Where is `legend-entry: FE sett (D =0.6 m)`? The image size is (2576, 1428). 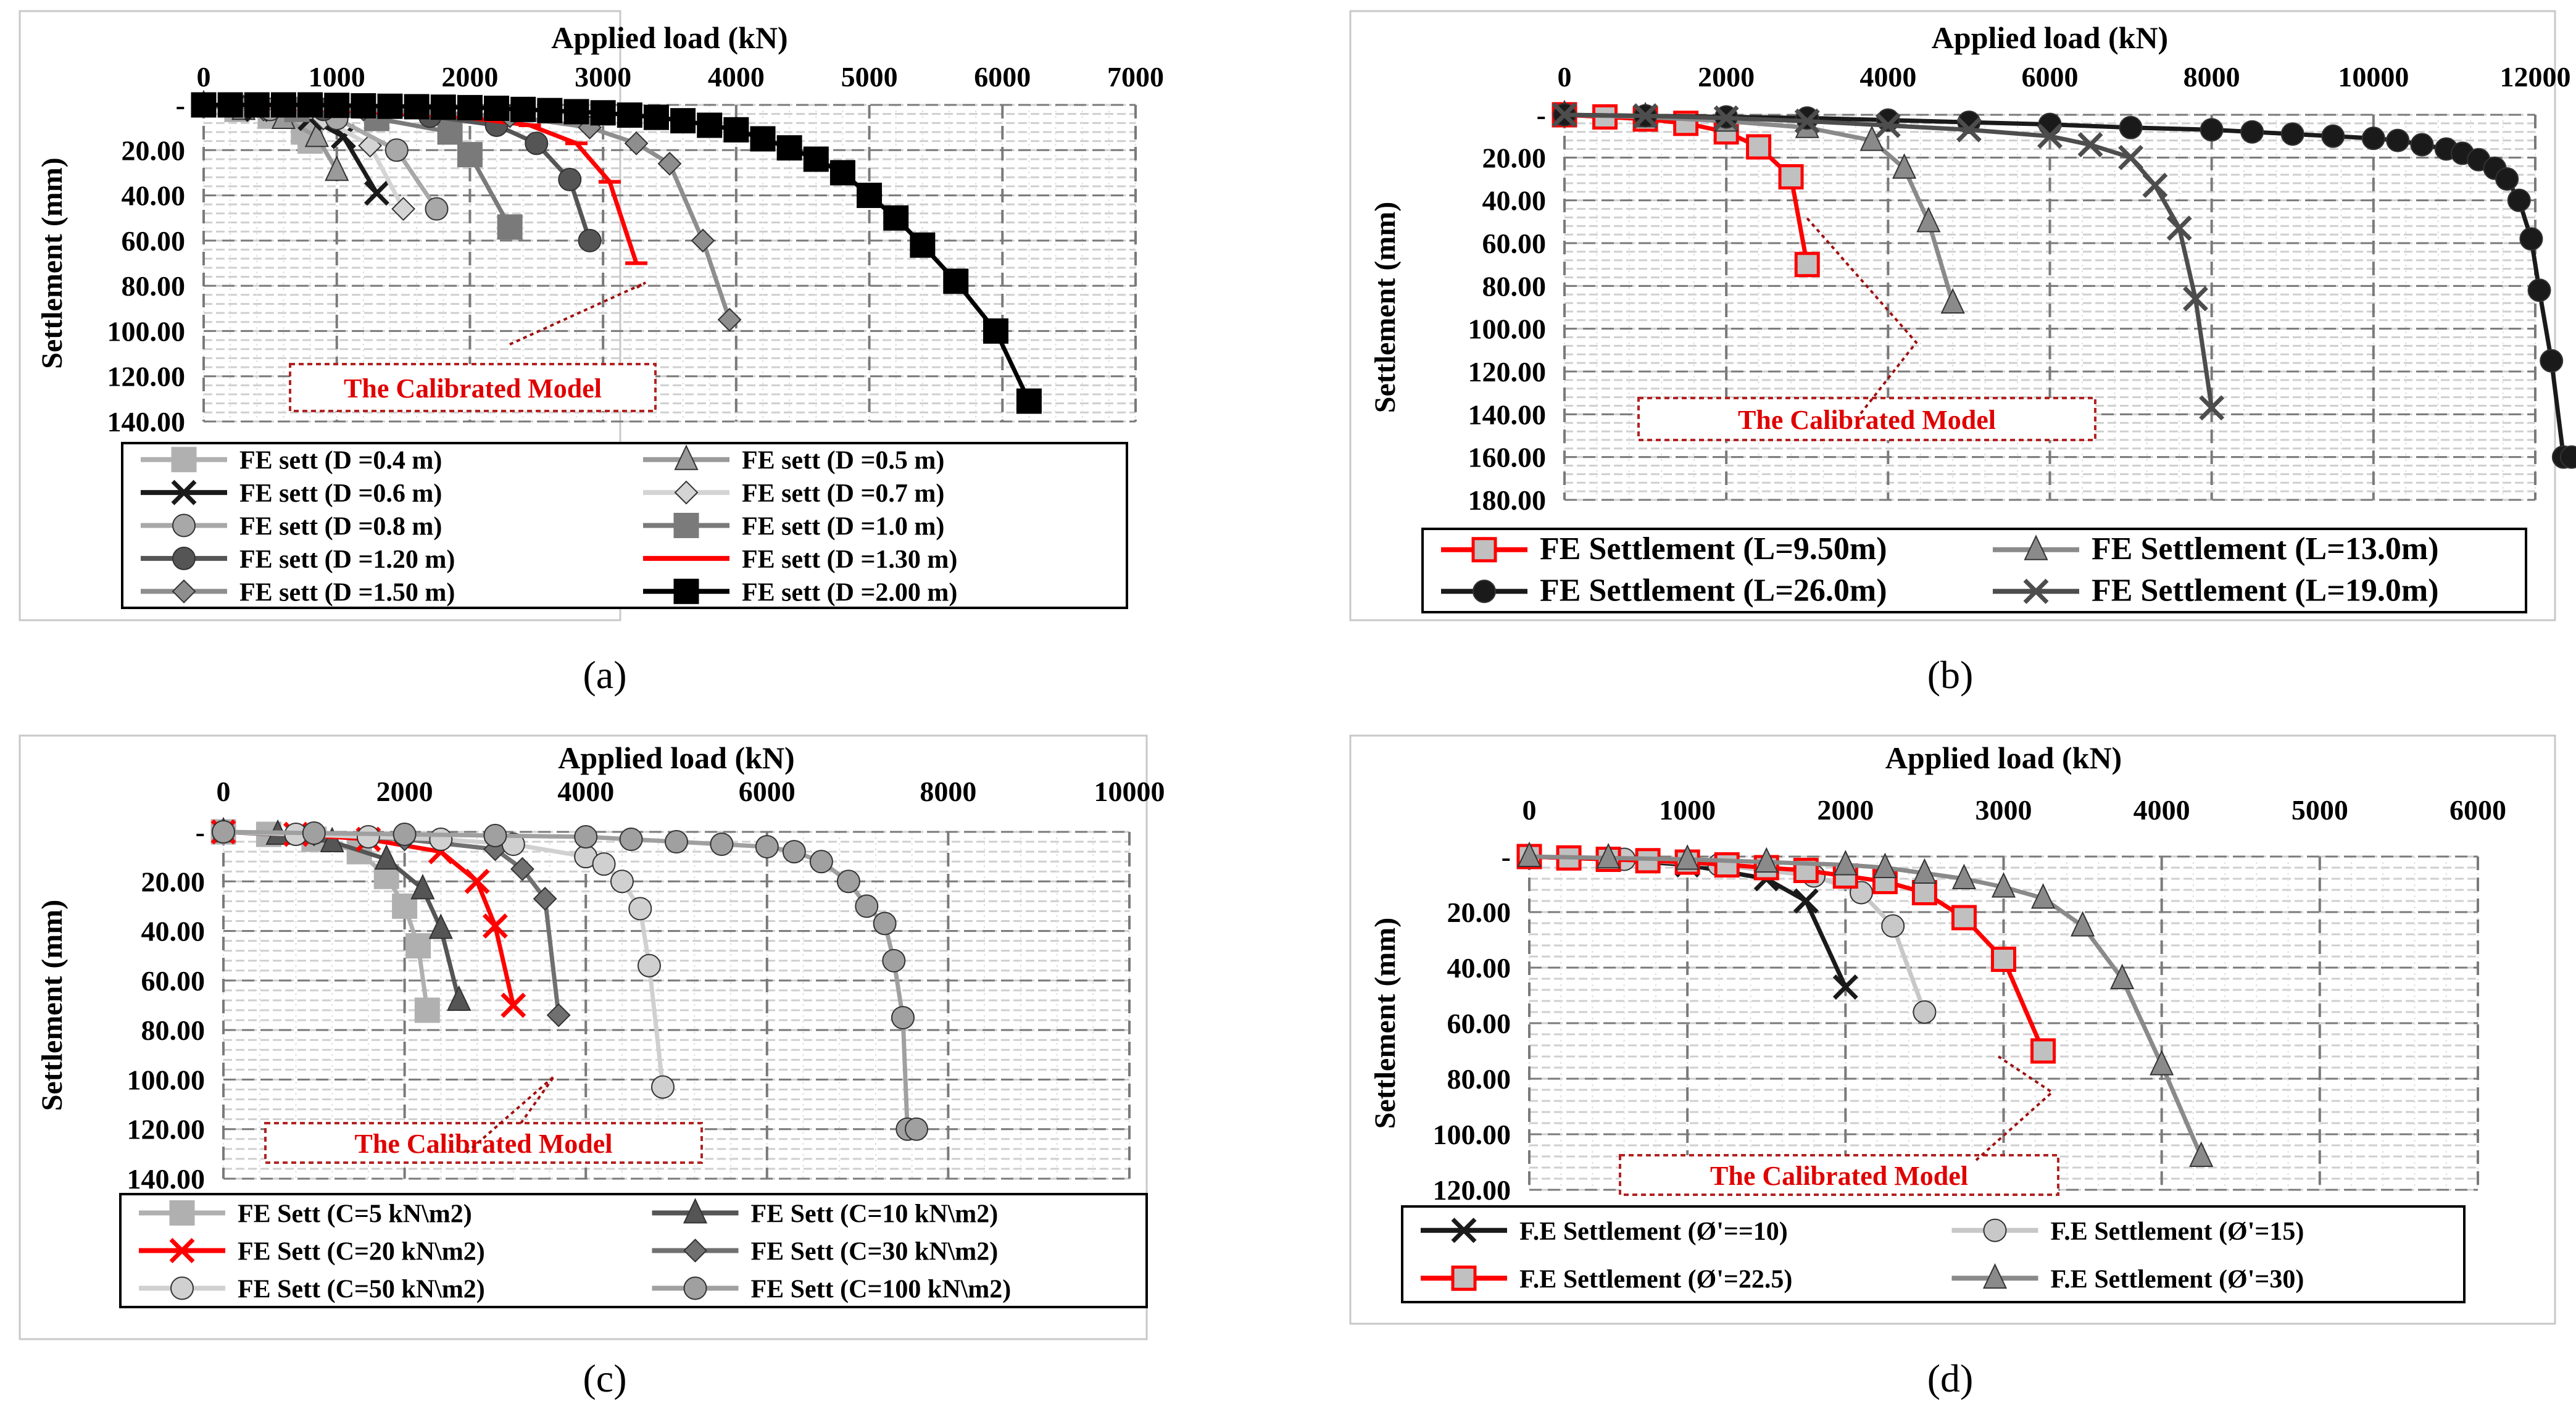 legend-entry: FE sett (D =0.6 m) is located at coordinates (291, 494).